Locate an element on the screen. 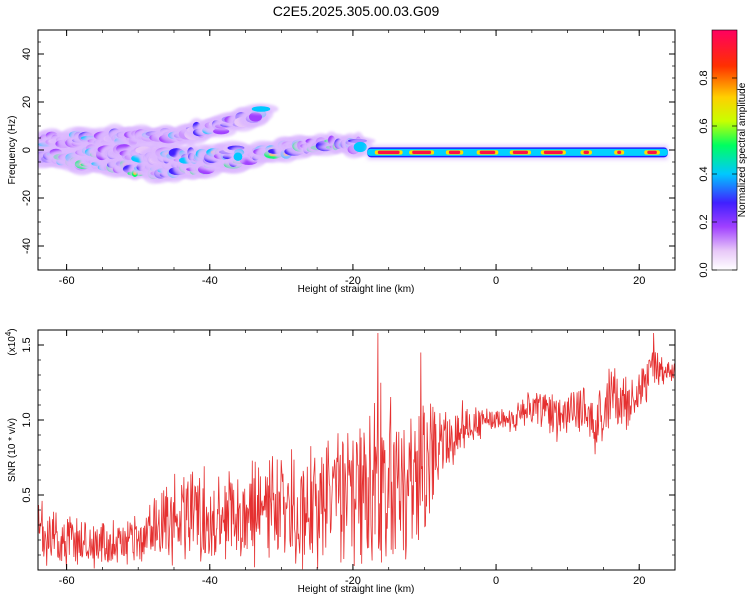  colorbar-label: Normalized spectral amplitude is located at coordinates (742, 149).